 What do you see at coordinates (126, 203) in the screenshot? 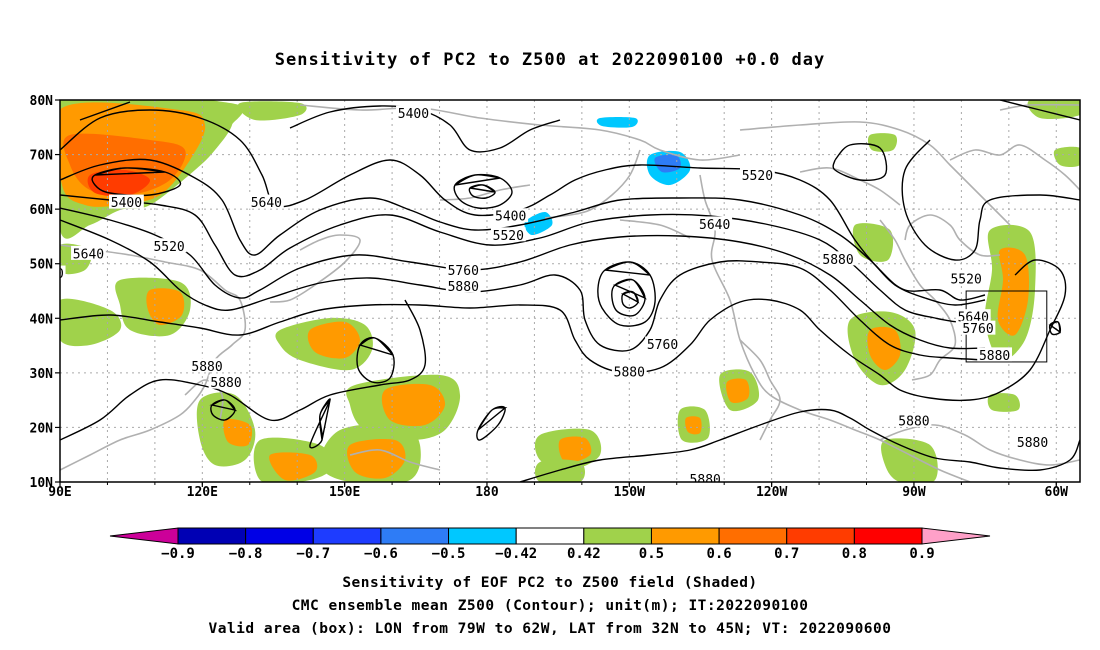
I see `contour-label: 5400` at bounding box center [126, 203].